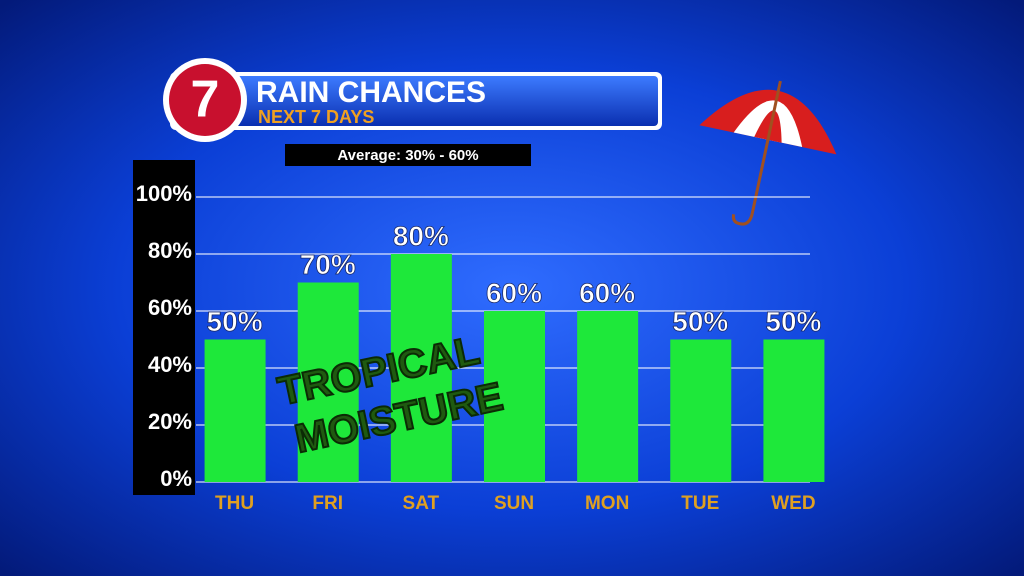 Image resolution: width=1024 pixels, height=576 pixels. What do you see at coordinates (768, 153) in the screenshot?
I see `umbrella-icon` at bounding box center [768, 153].